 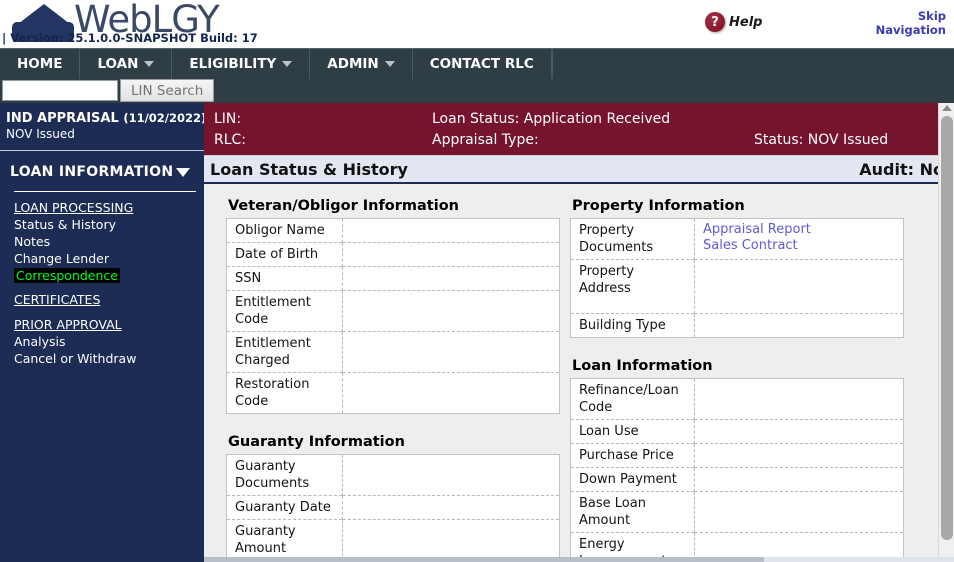 What do you see at coordinates (40, 341) in the screenshot?
I see `sidebar-item-analysis: Analysis` at bounding box center [40, 341].